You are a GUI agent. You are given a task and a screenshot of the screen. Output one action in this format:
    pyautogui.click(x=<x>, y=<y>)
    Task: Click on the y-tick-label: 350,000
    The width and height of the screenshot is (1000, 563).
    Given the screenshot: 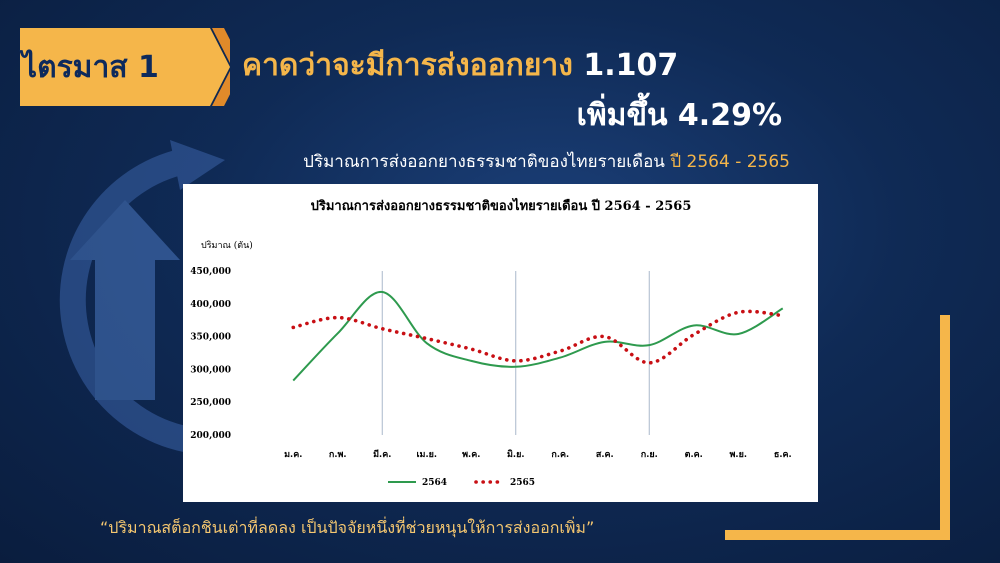 What is the action you would take?
    pyautogui.click(x=210, y=338)
    